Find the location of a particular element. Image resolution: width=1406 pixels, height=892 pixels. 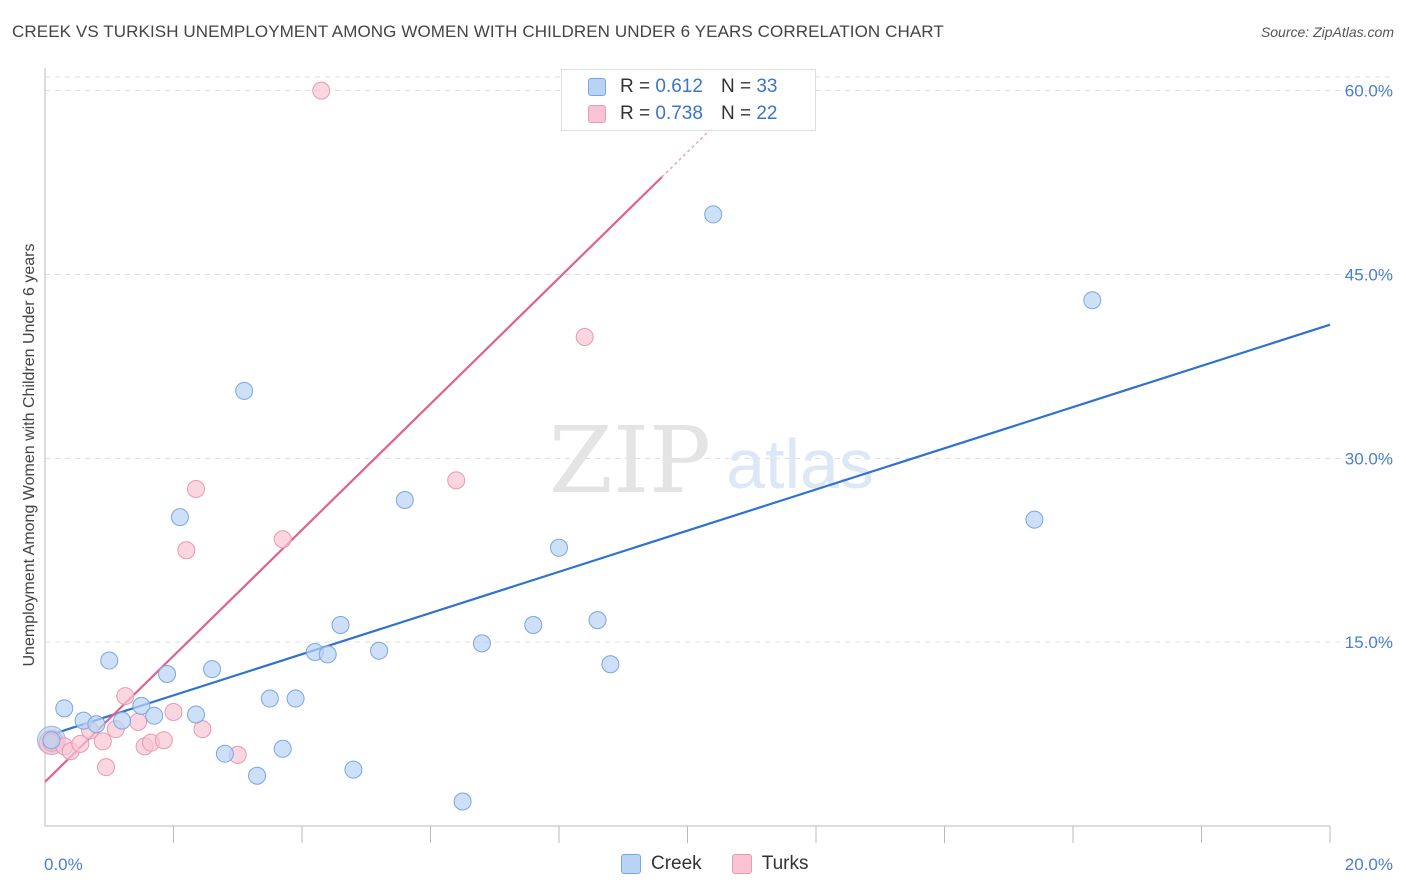

turks-n-value: 22 is located at coordinates (767, 113).